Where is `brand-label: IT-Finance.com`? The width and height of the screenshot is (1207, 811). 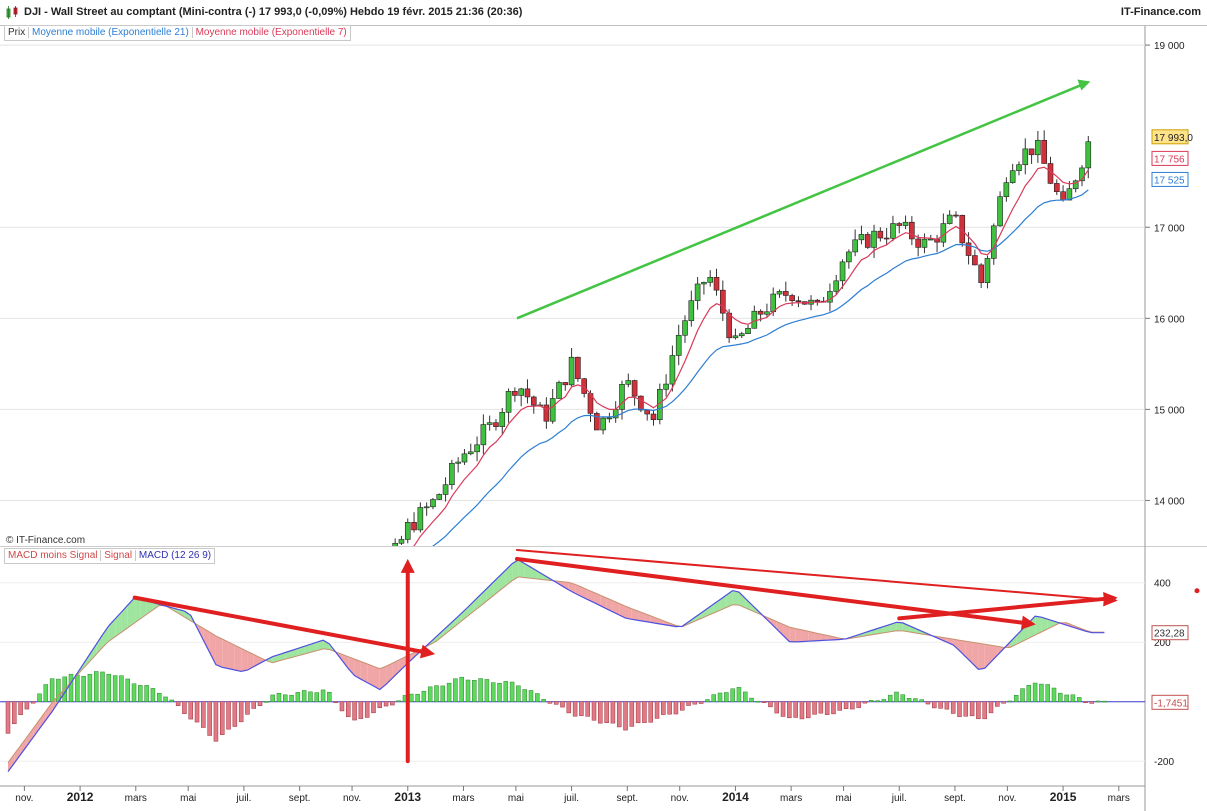 brand-label: IT-Finance.com is located at coordinates (1160, 12).